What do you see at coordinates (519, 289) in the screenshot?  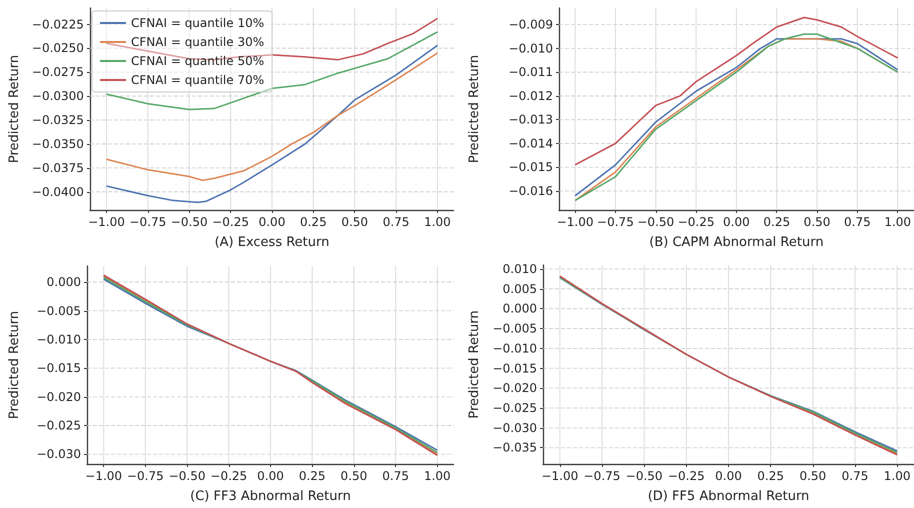 I see `y-tick-label: 0.005` at bounding box center [519, 289].